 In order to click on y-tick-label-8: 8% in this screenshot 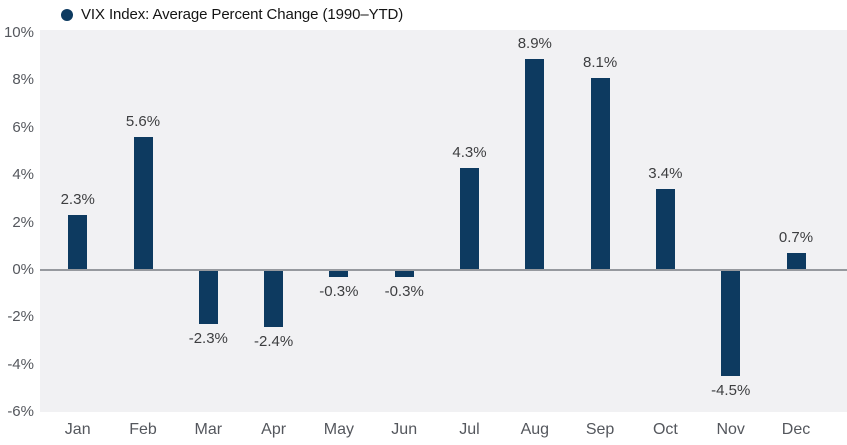, I will do `click(23, 80)`.